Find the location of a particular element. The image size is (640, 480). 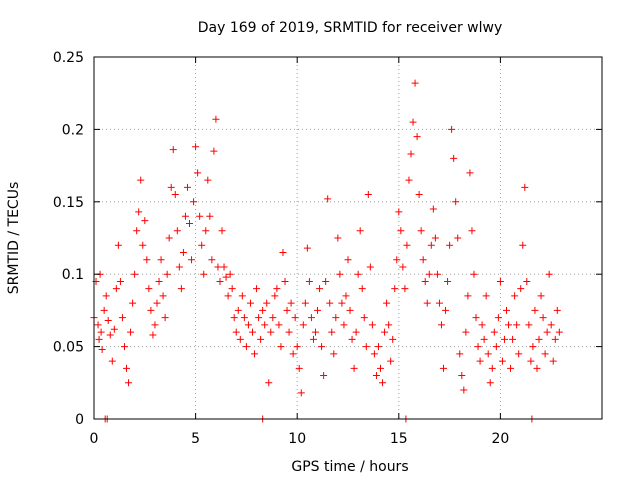

y-tick-label: 0 is located at coordinates (79, 420).